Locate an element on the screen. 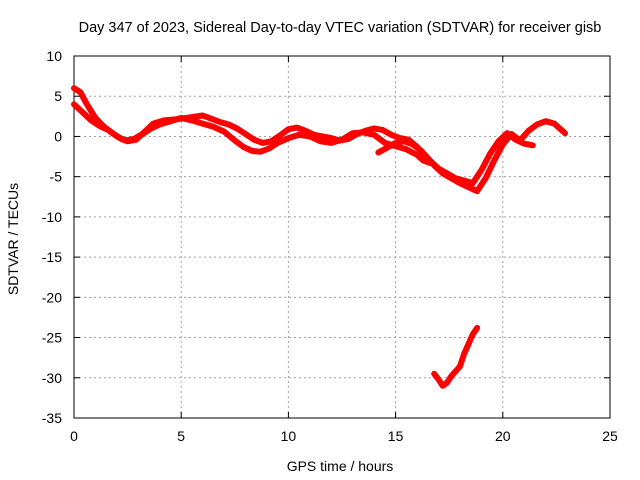 The height and width of the screenshot is (480, 640). y-tick-label: -35 is located at coordinates (52, 418).